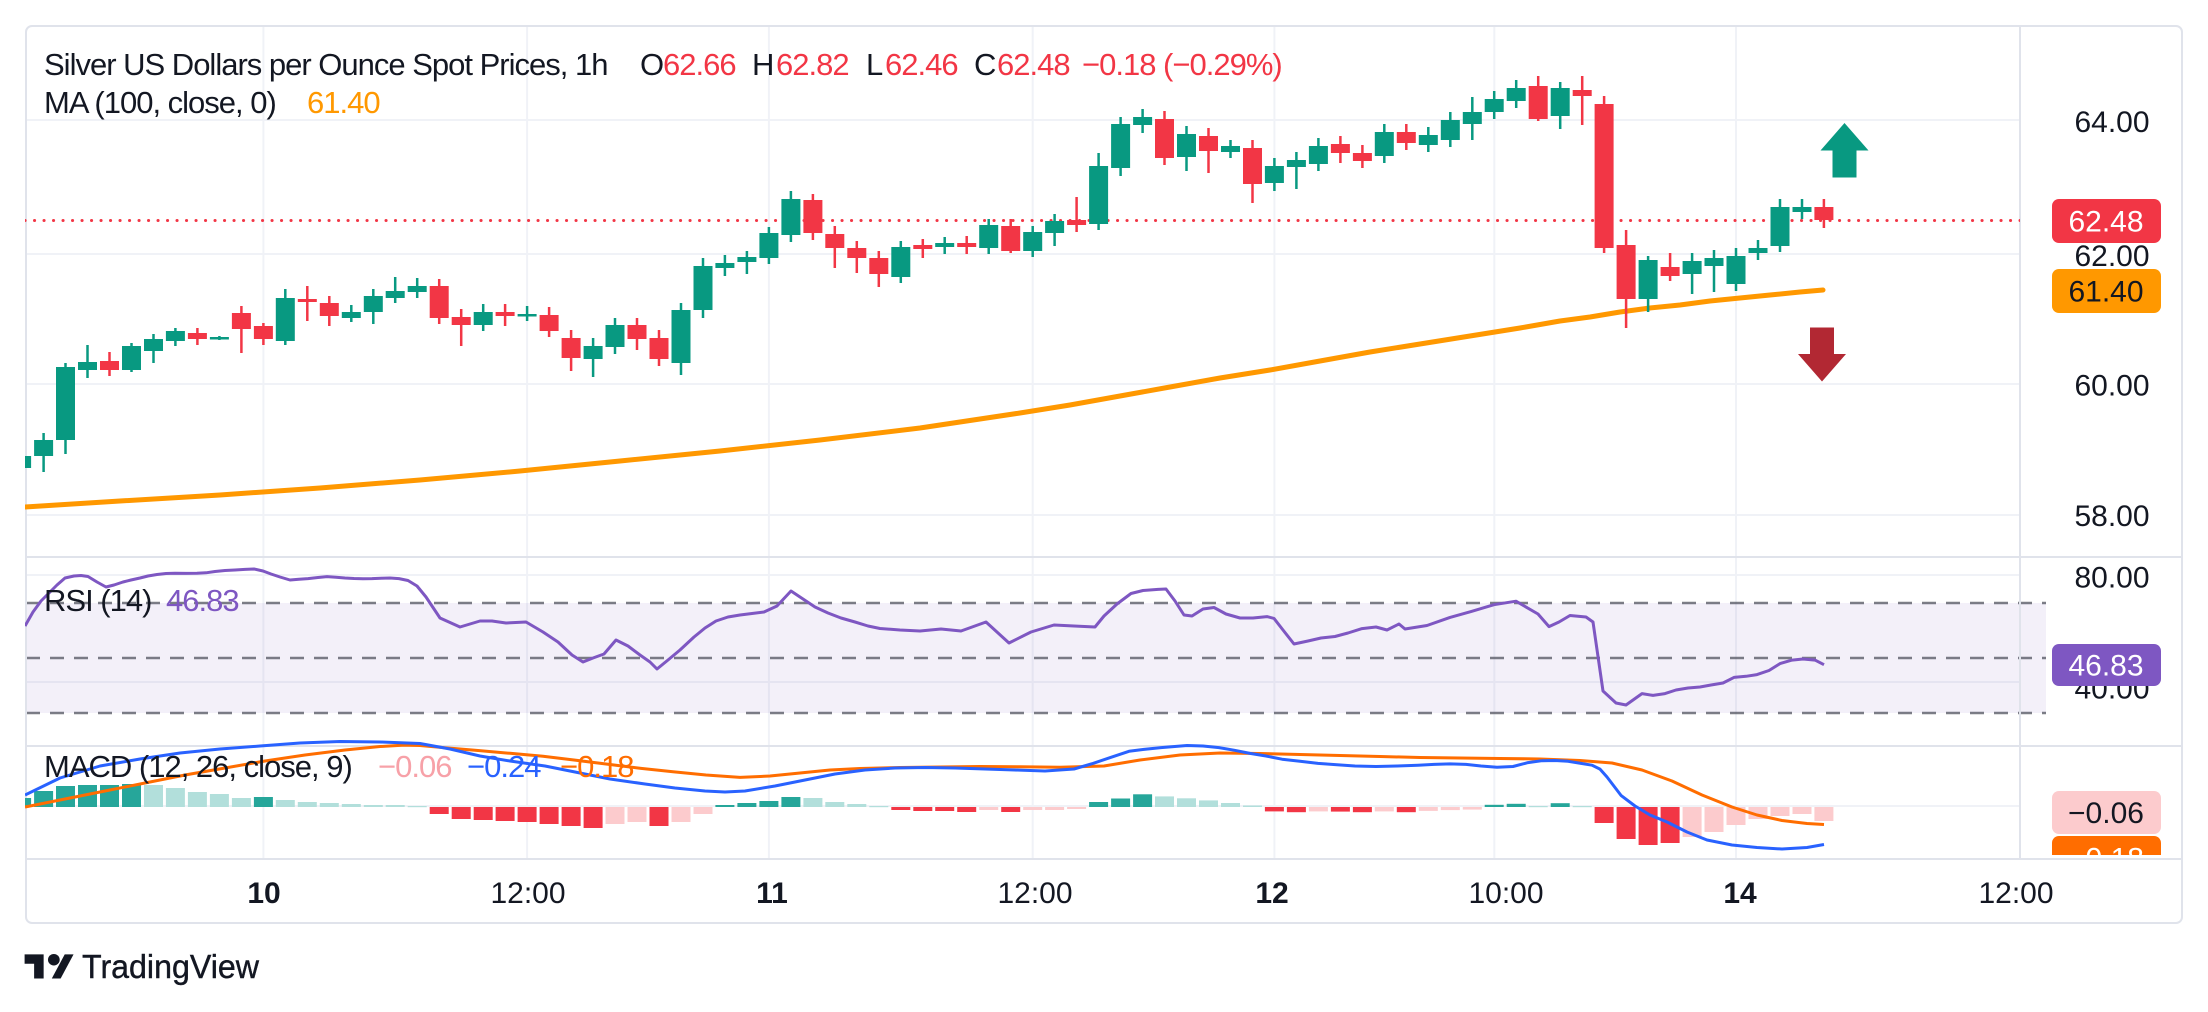 The image size is (2208, 1012). What do you see at coordinates (198, 766) in the screenshot?
I see `svg-text: MACD (12, 26, close, 9)` at bounding box center [198, 766].